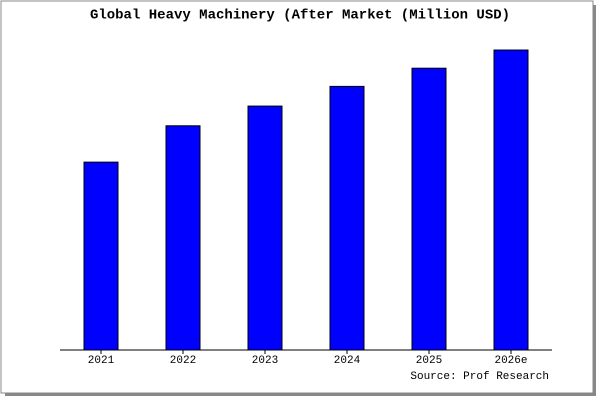 This screenshot has height=400, width=600. I want to click on x-tick-label: 2025, so click(429, 361).